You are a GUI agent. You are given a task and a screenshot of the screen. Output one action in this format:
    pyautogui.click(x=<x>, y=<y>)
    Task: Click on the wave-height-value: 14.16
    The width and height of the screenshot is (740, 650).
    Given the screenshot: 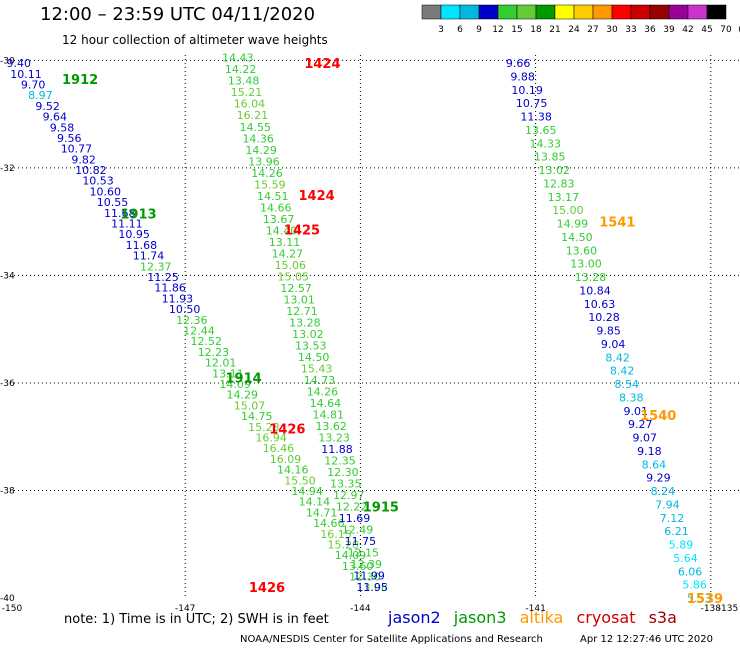 What is the action you would take?
    pyautogui.click(x=293, y=470)
    